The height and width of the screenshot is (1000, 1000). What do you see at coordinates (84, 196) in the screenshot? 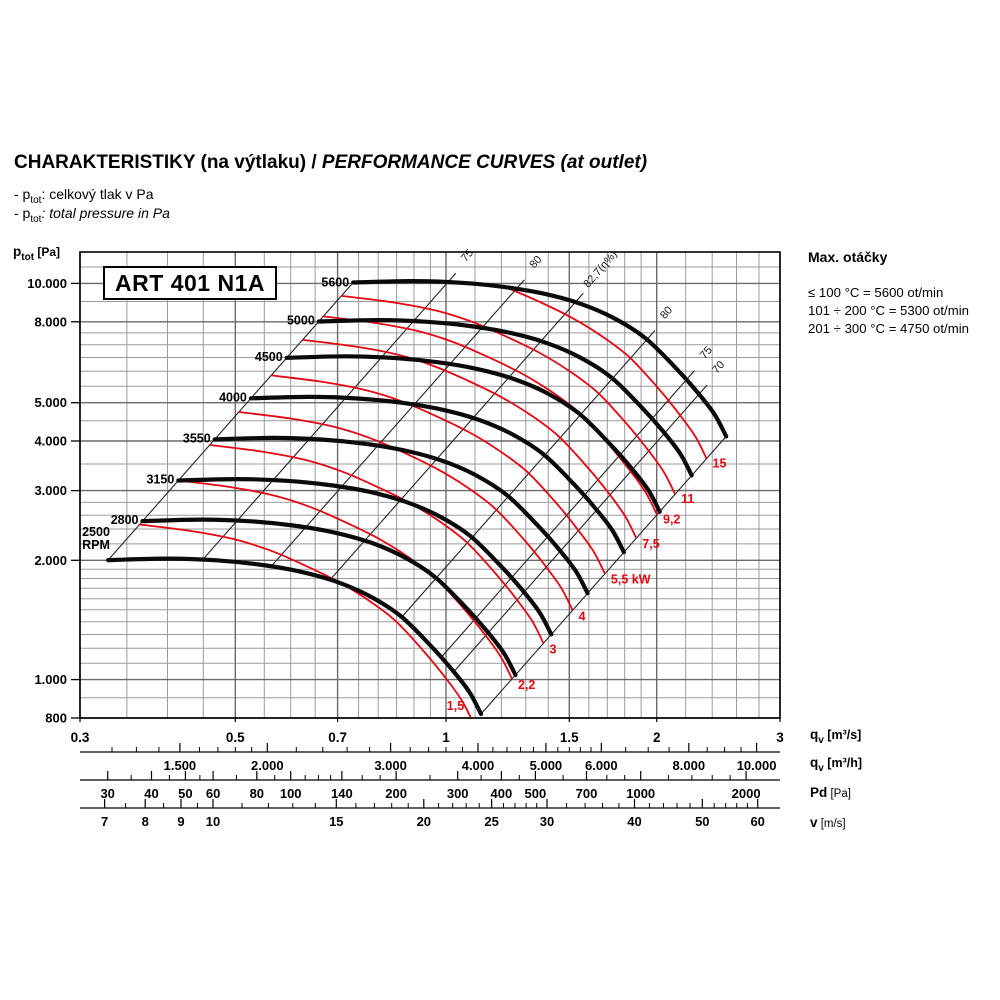
I see `note-ptot-czech: - ptot: celkový tlak v Pa` at bounding box center [84, 196].